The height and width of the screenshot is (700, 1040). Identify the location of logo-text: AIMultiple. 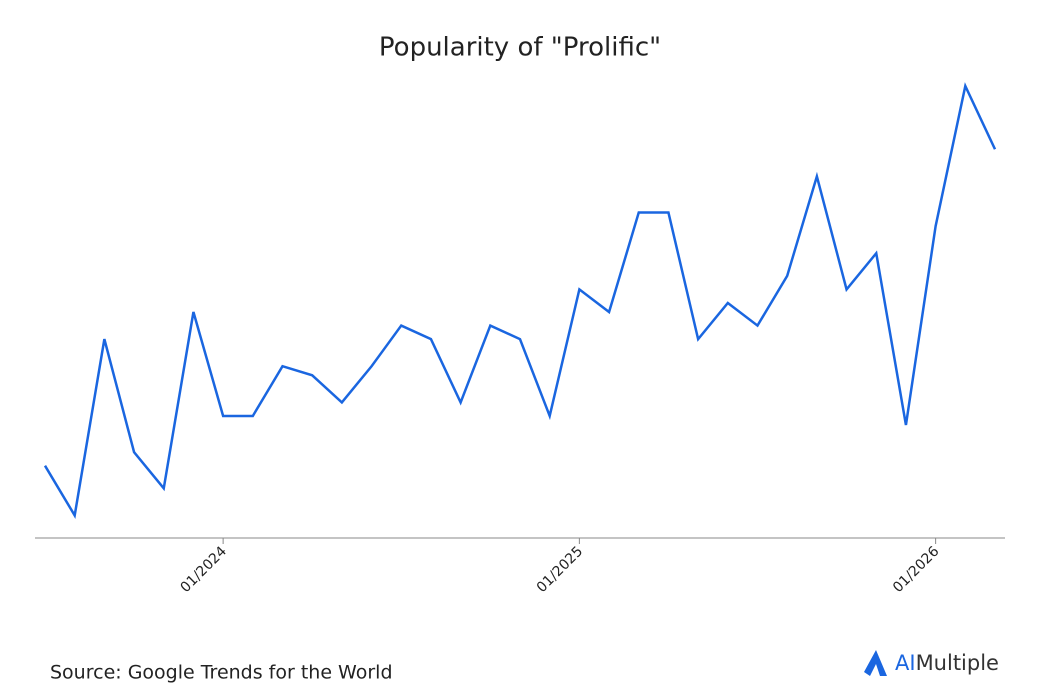
(947, 663).